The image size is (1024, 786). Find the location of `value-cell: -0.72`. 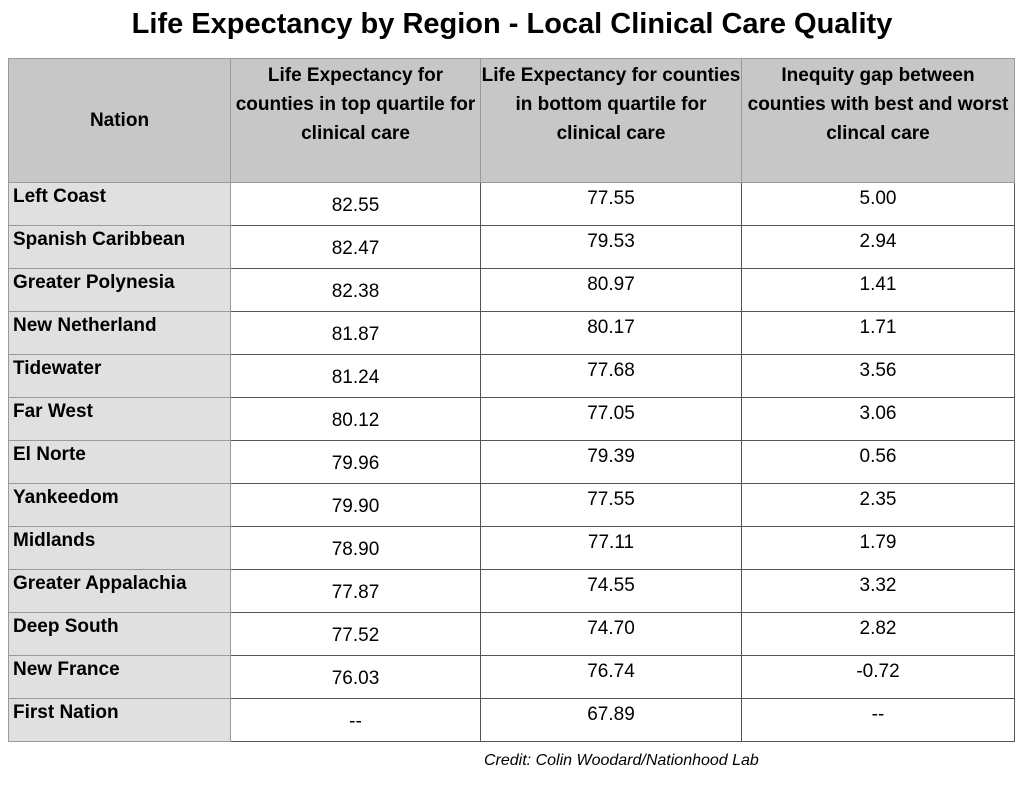

value-cell: -0.72 is located at coordinates (878, 677).